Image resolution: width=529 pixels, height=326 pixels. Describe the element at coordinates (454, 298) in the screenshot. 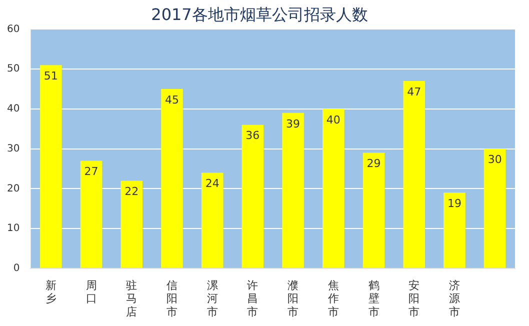

I see `x-tick-label: 济源市` at that location.